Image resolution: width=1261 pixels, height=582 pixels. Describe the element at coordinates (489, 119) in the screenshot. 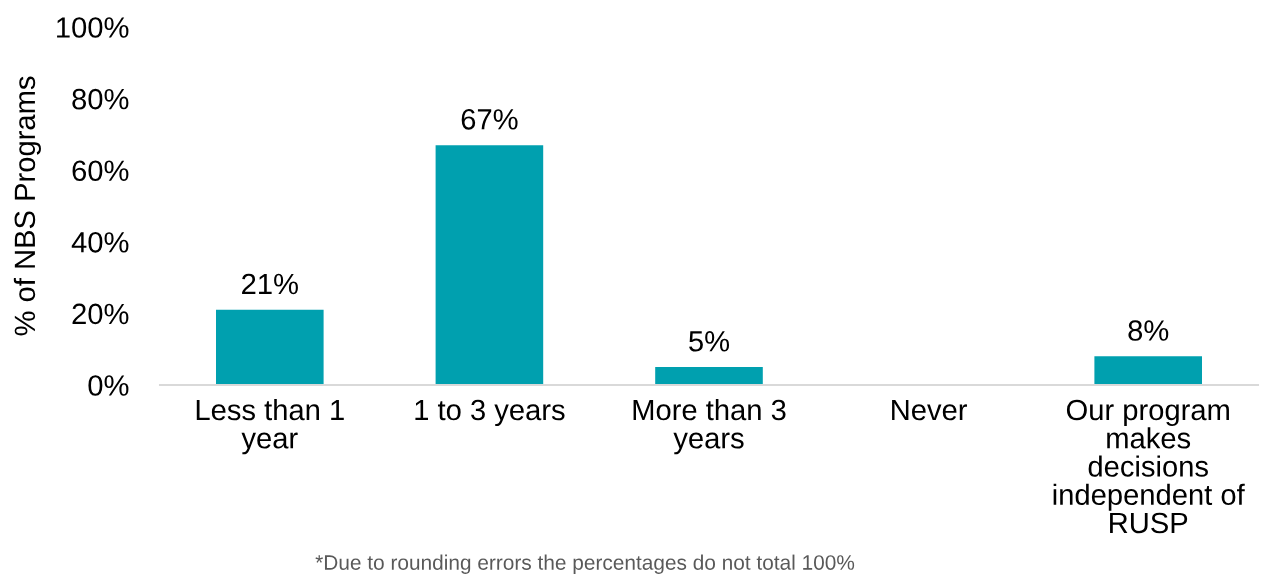

I see `data-label: 67%` at that location.